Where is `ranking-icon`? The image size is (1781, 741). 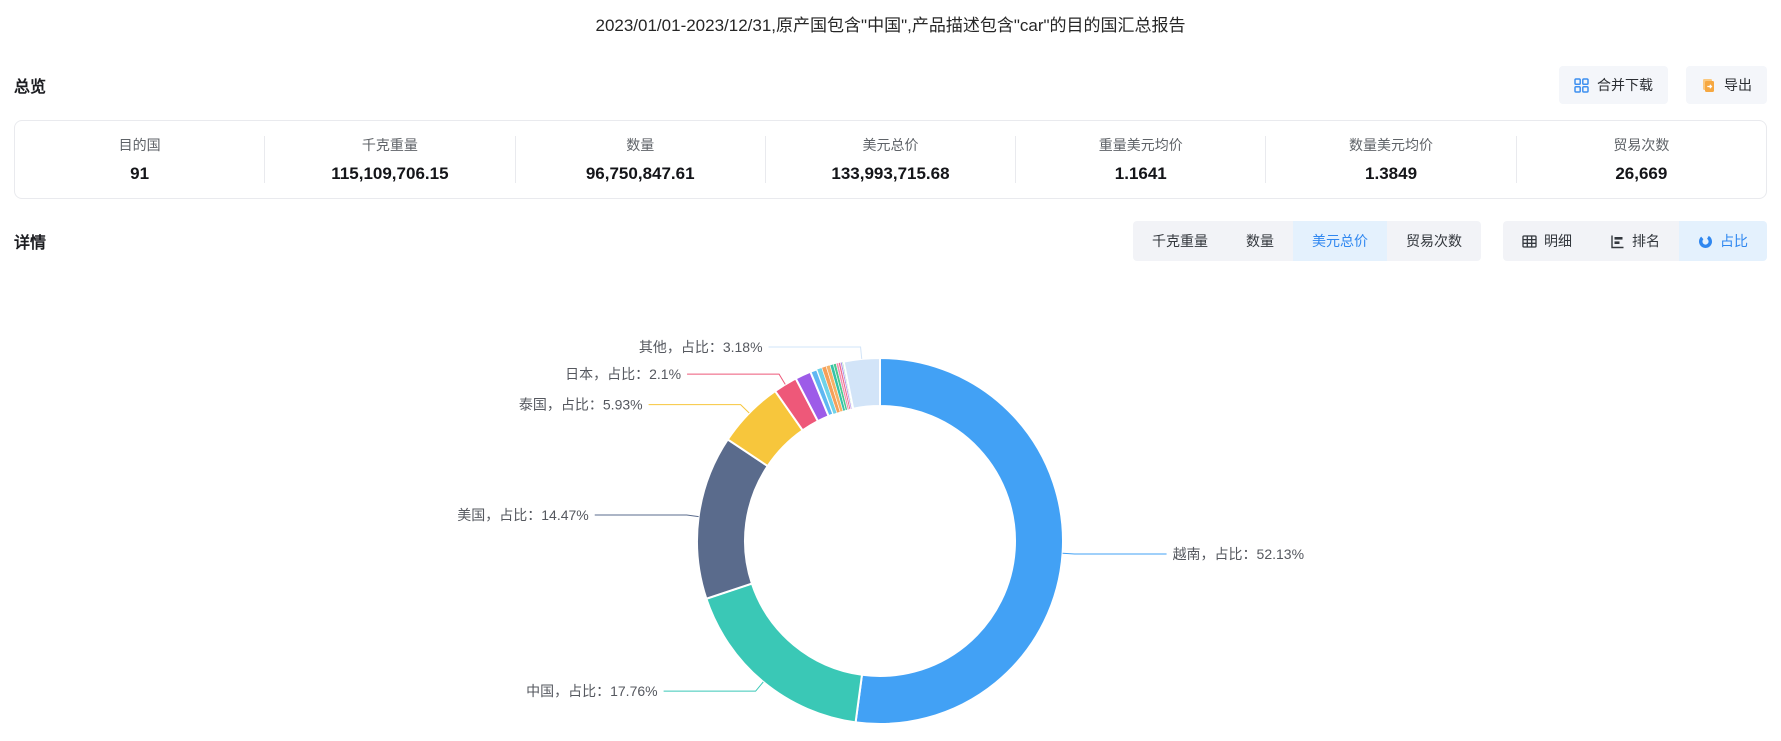 ranking-icon is located at coordinates (1617, 241).